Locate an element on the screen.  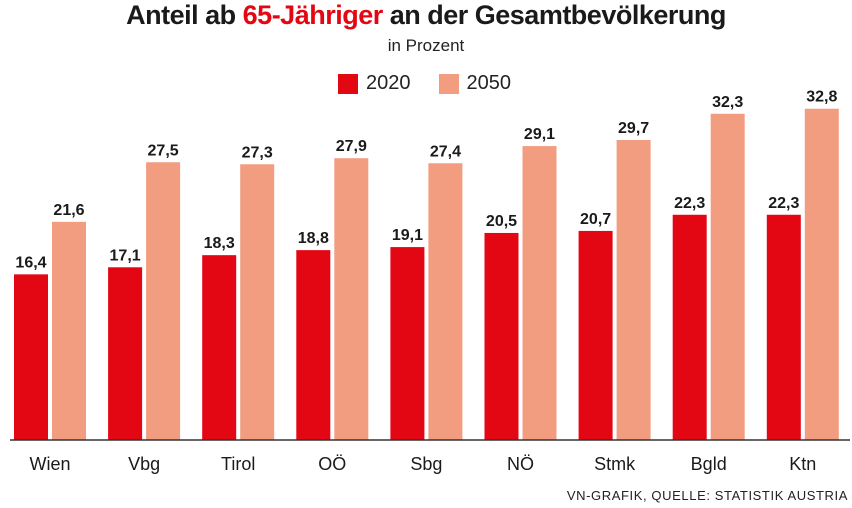
category-label-OÖ: OÖ is located at coordinates (332, 464).